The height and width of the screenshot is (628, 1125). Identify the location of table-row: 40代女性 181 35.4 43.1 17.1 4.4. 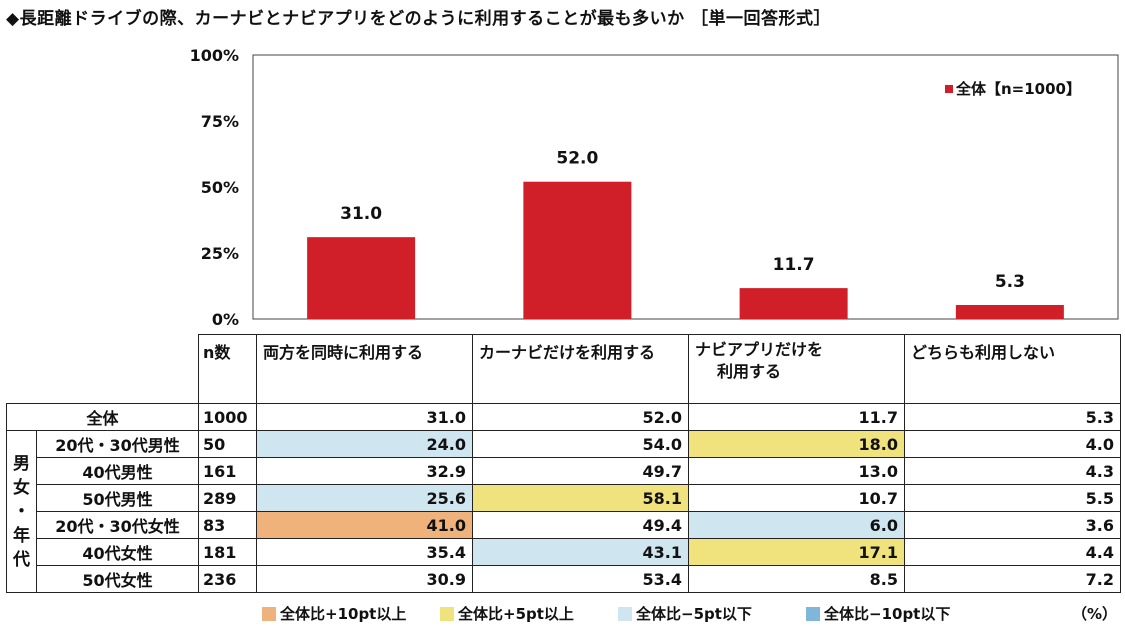
(564, 552).